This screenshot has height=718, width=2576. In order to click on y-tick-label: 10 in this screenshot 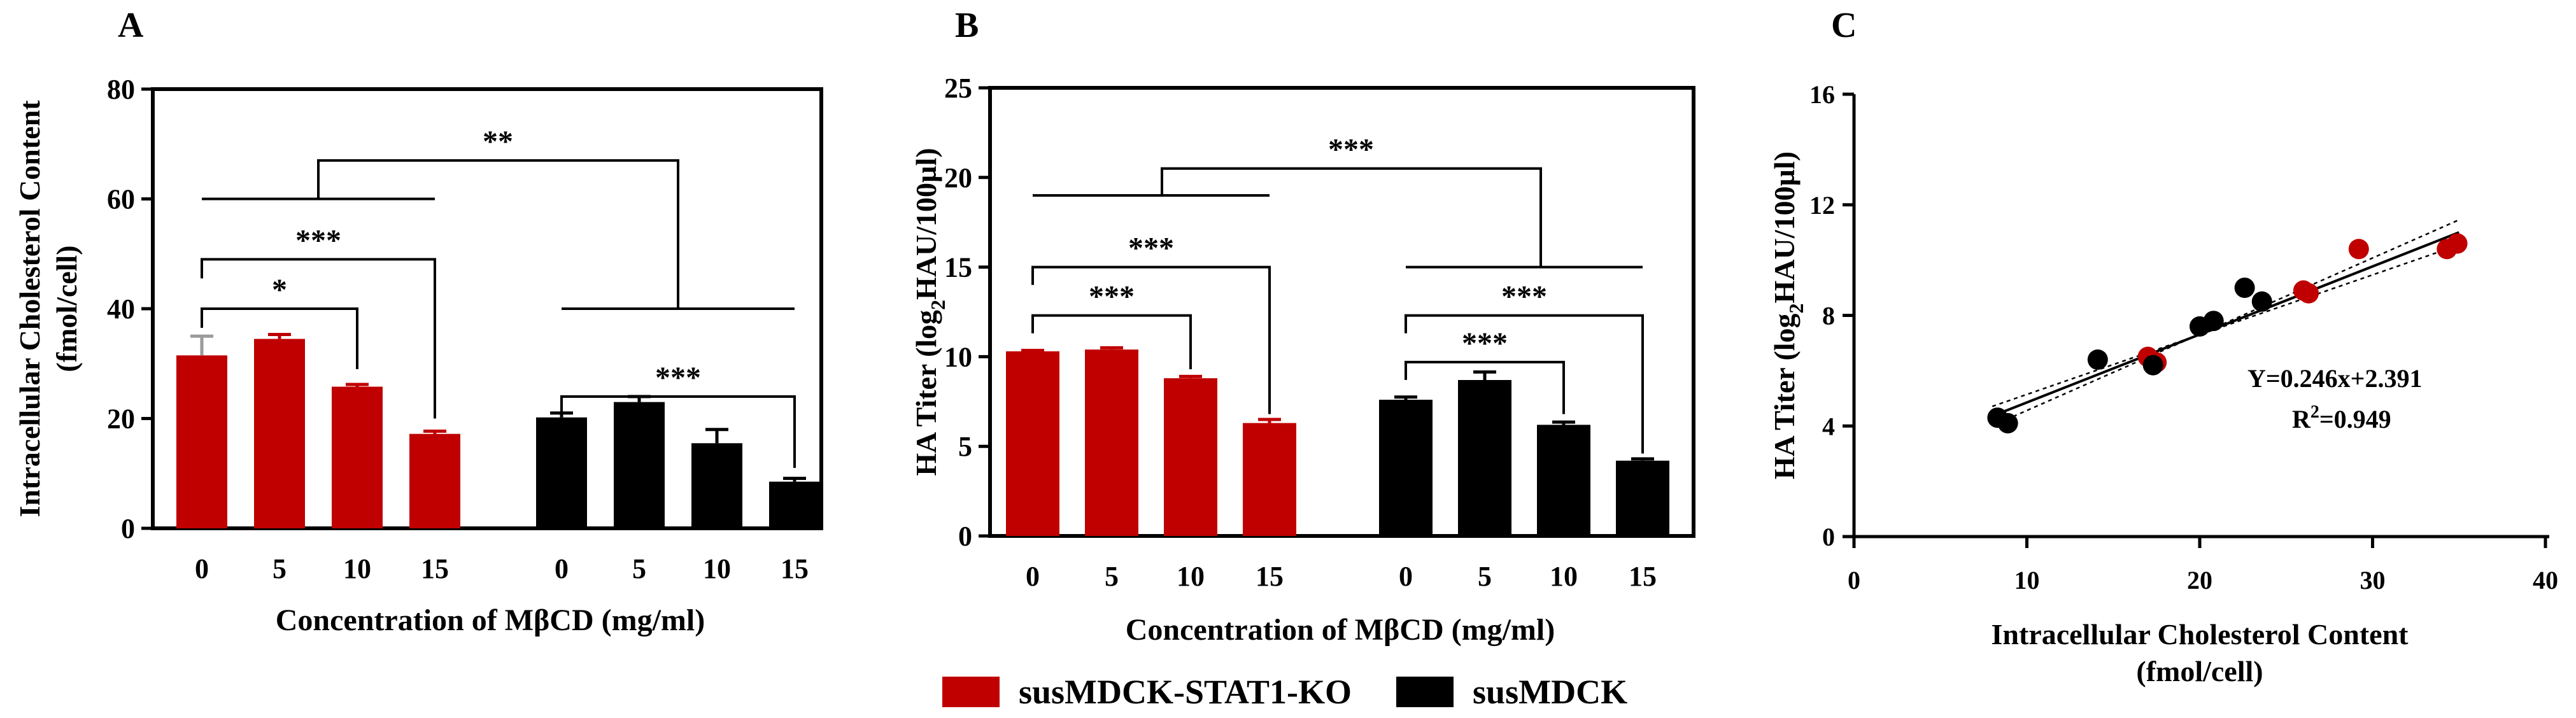, I will do `click(958, 356)`.